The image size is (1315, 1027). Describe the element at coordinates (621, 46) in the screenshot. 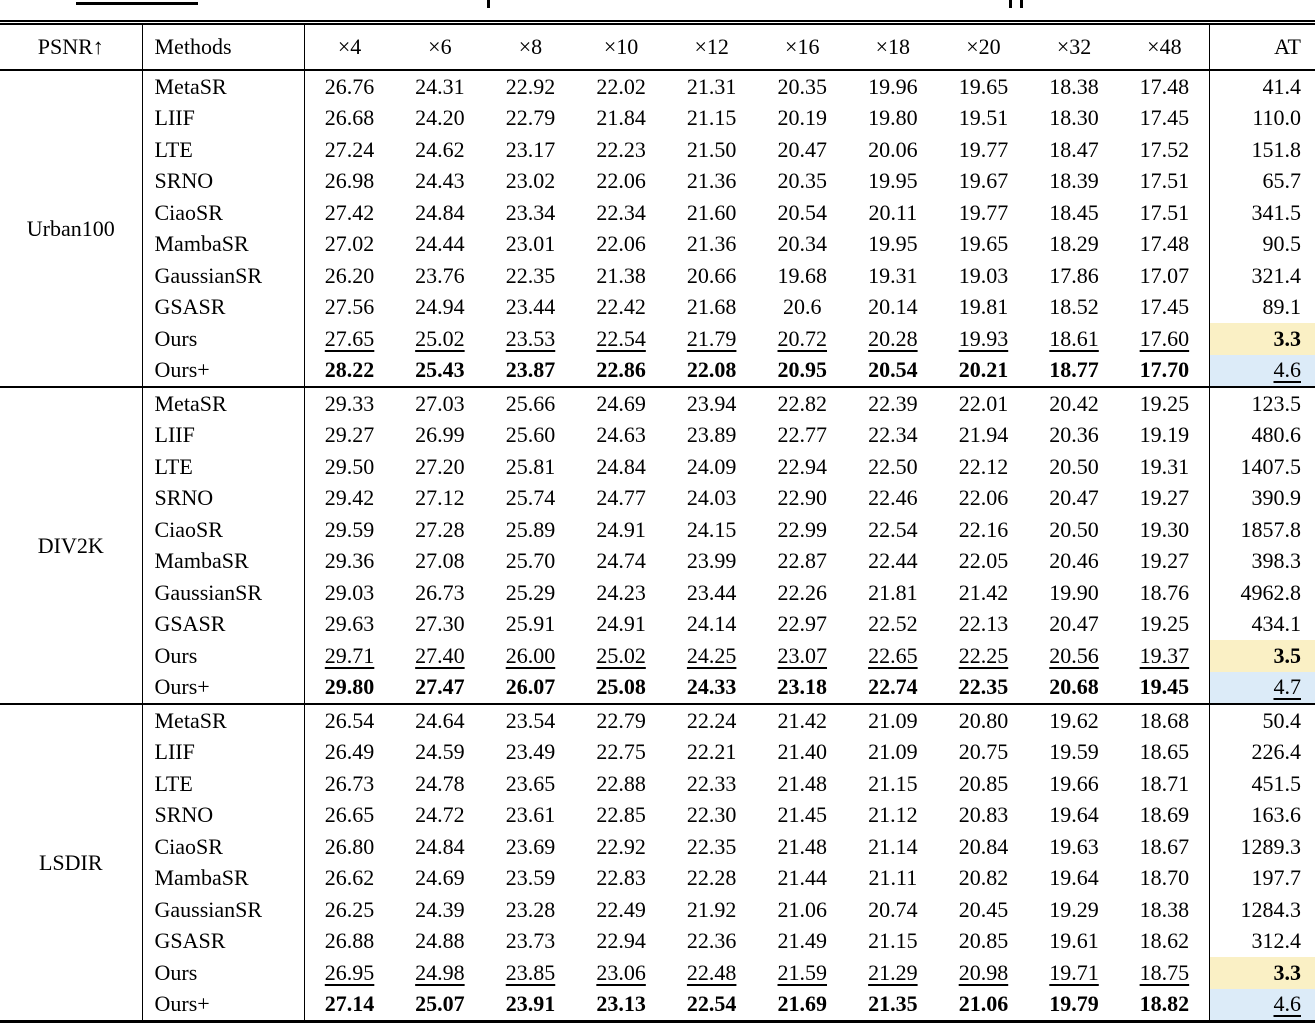

I see `header-scale-x10: ×10` at that location.